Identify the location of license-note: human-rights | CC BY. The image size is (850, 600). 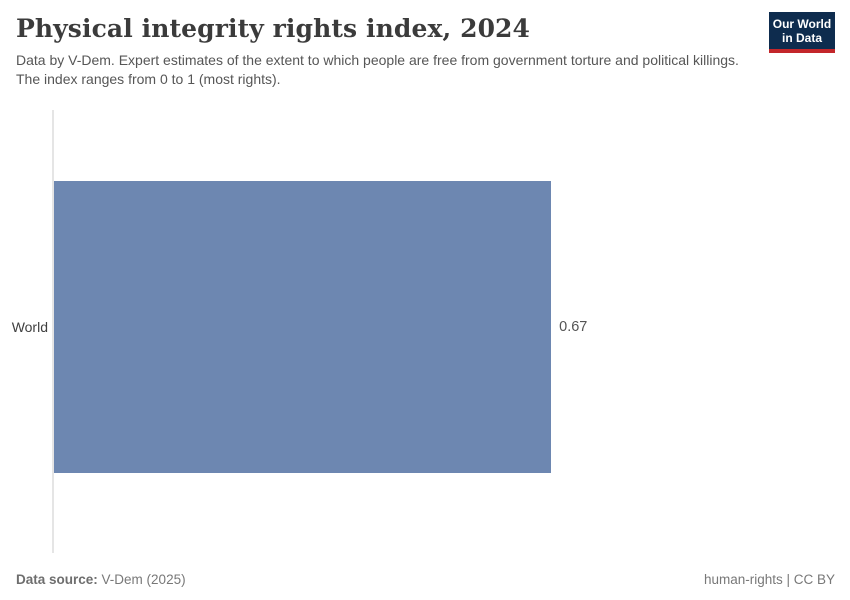
(769, 579).